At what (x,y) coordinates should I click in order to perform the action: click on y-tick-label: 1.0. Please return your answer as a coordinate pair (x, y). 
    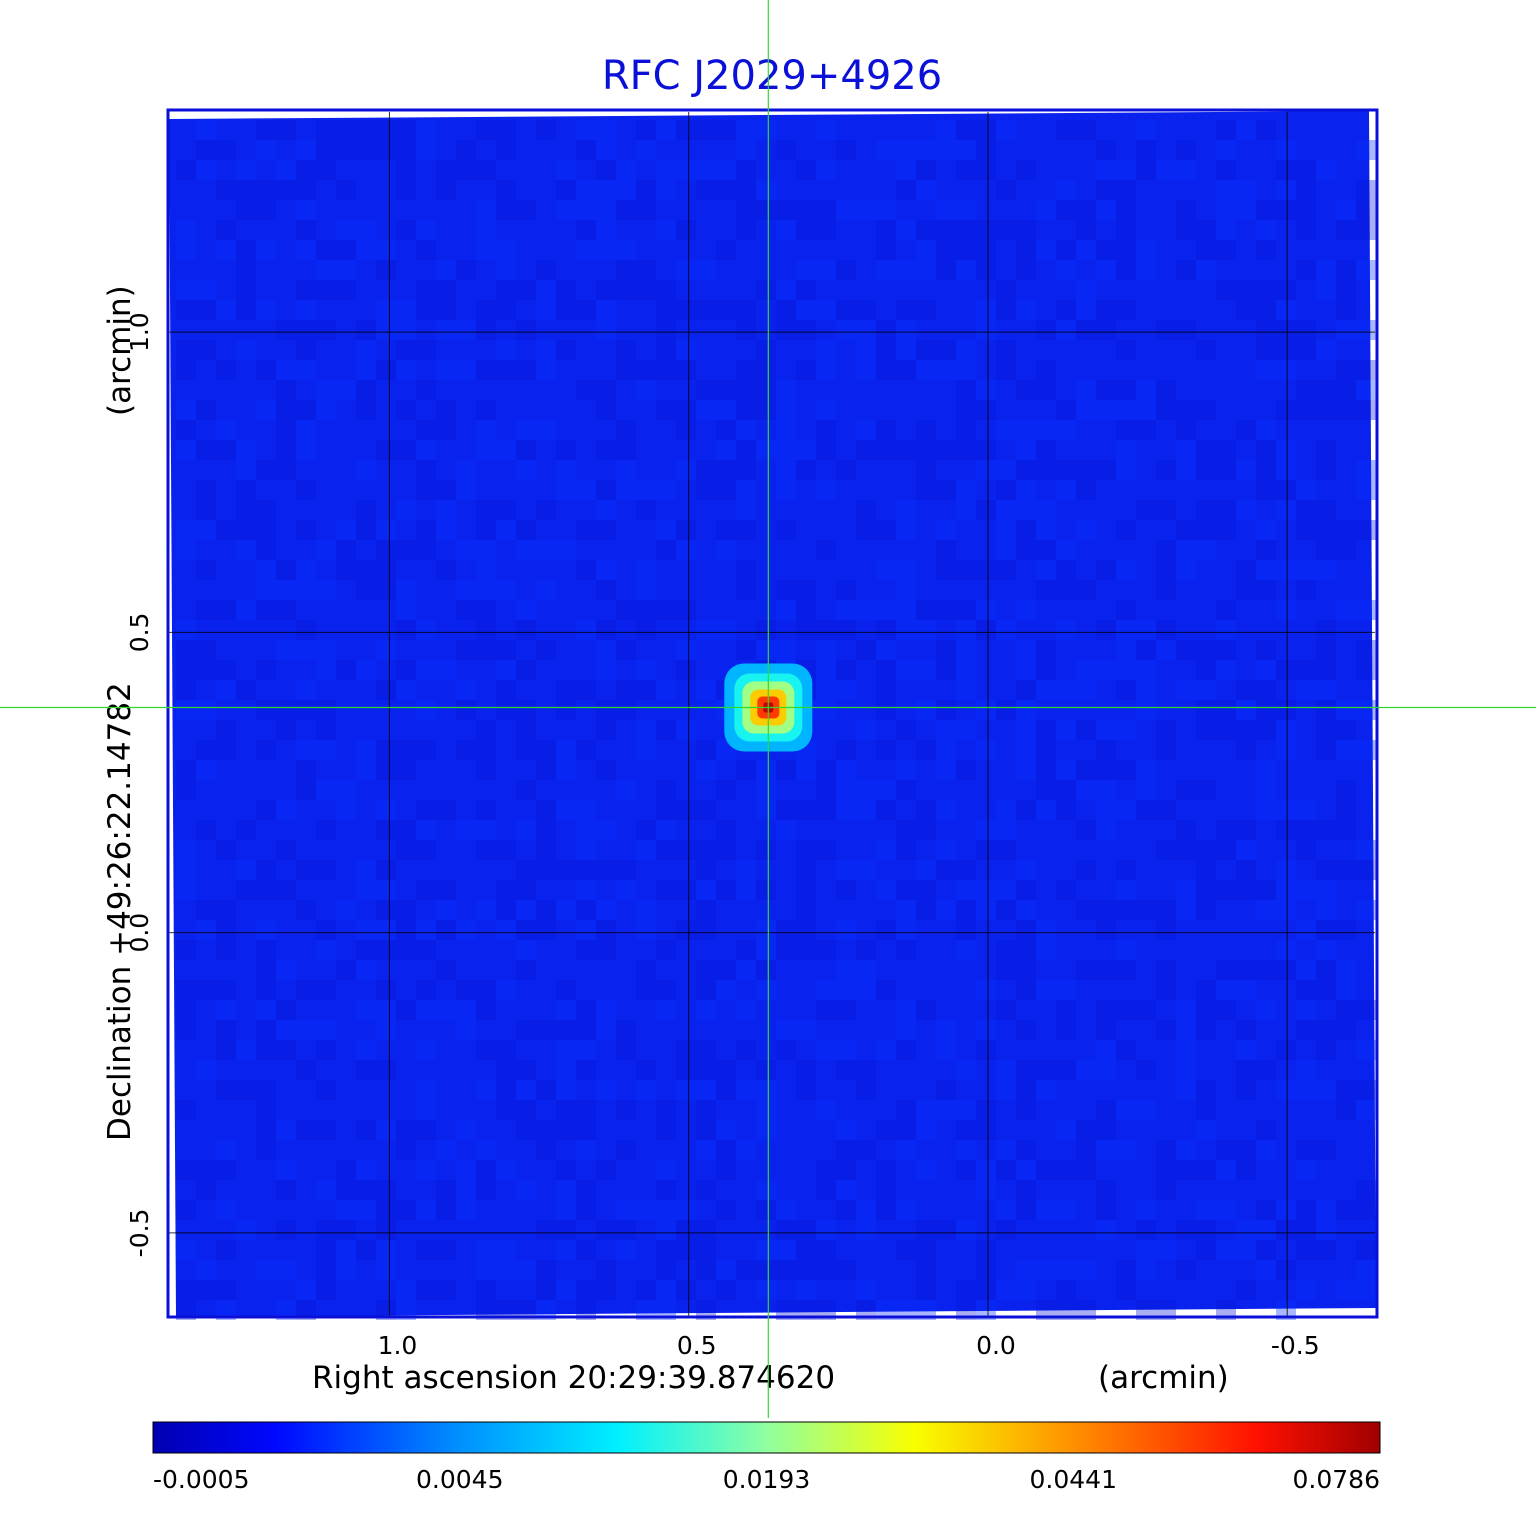
    Looking at the image, I should click on (139, 332).